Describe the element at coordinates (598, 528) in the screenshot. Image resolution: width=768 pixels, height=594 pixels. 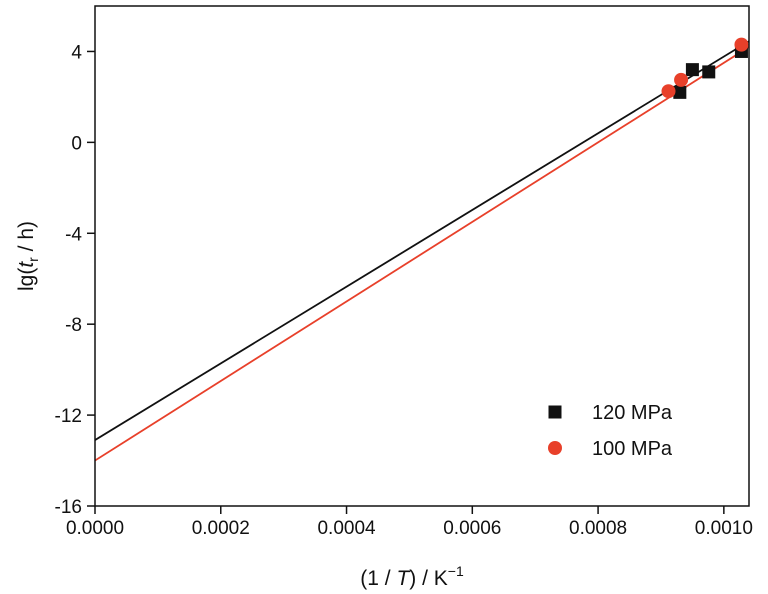
I see `x-tick-label: 0.0008` at that location.